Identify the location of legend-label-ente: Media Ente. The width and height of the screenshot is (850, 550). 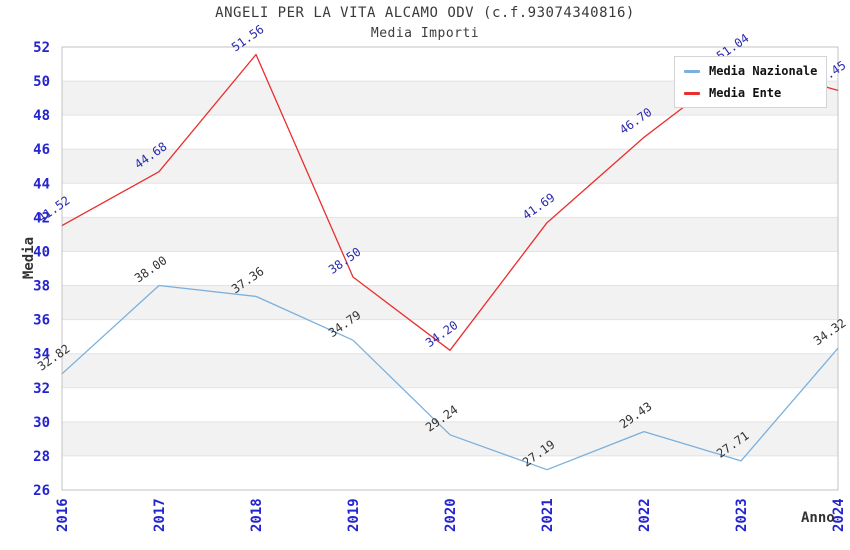
(745, 93).